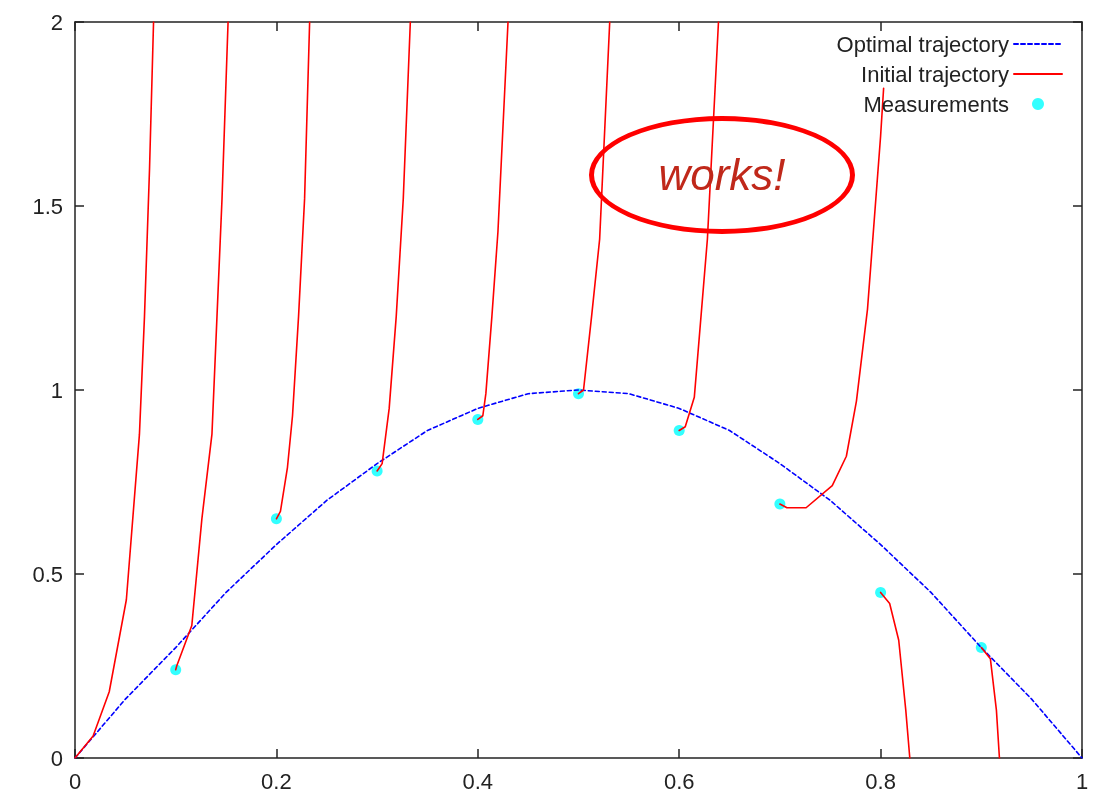  I want to click on x-tick-label: 0, so click(75, 781).